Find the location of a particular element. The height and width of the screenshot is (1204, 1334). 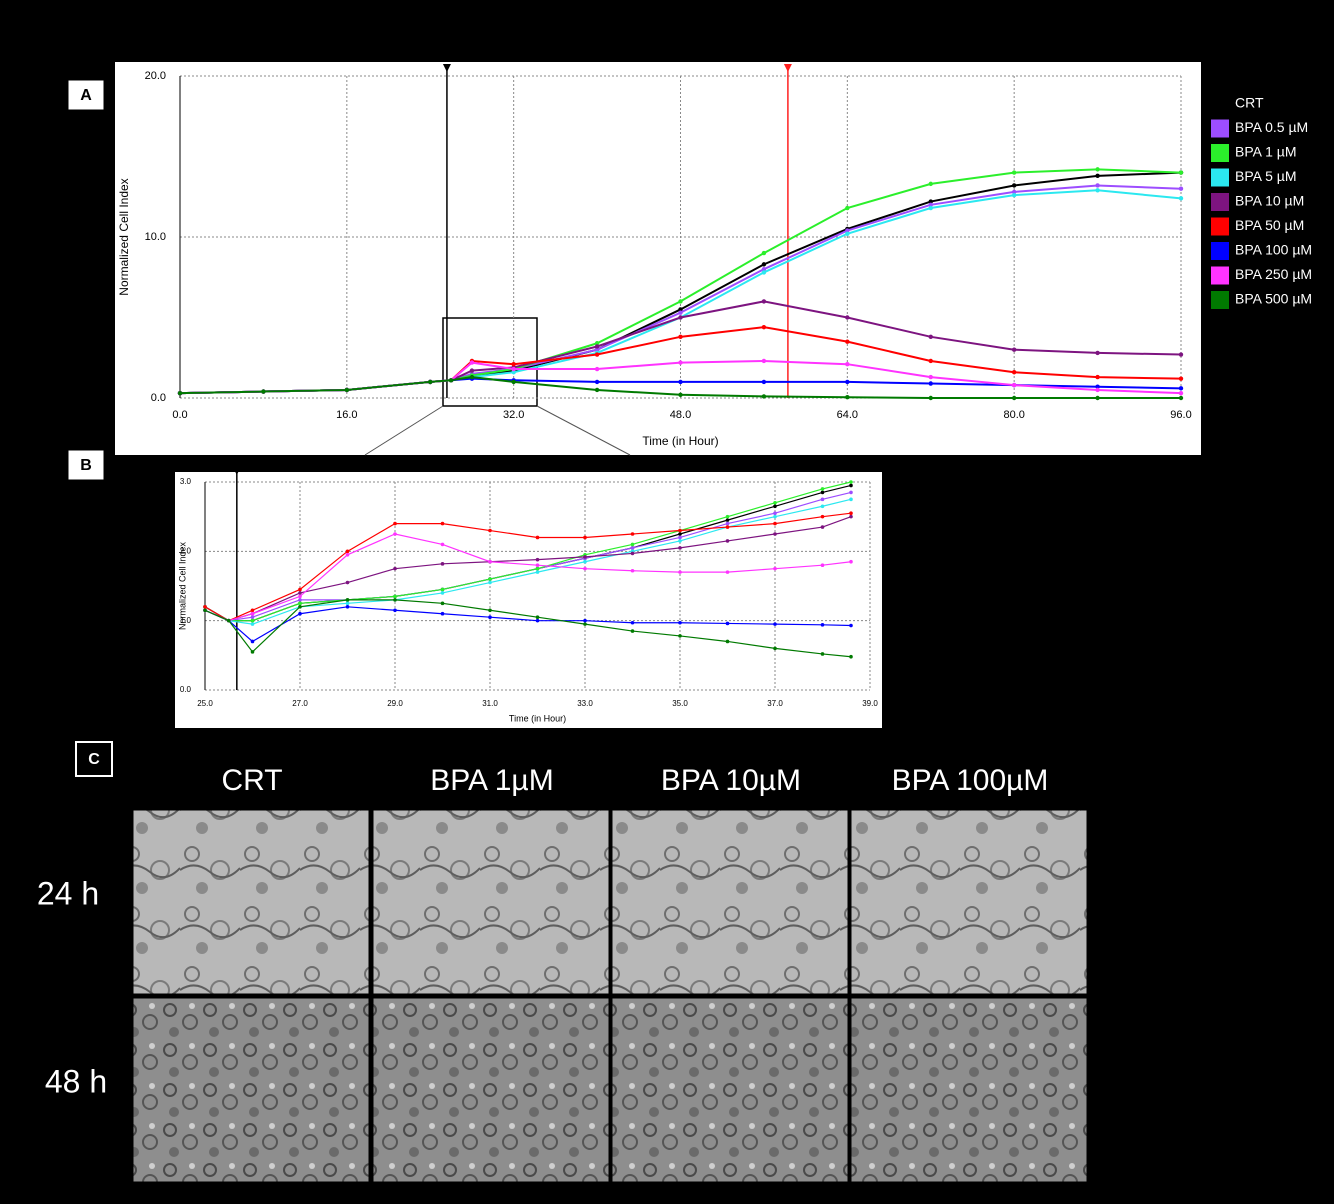

y-tick-label: 10.0 is located at coordinates (155, 237).